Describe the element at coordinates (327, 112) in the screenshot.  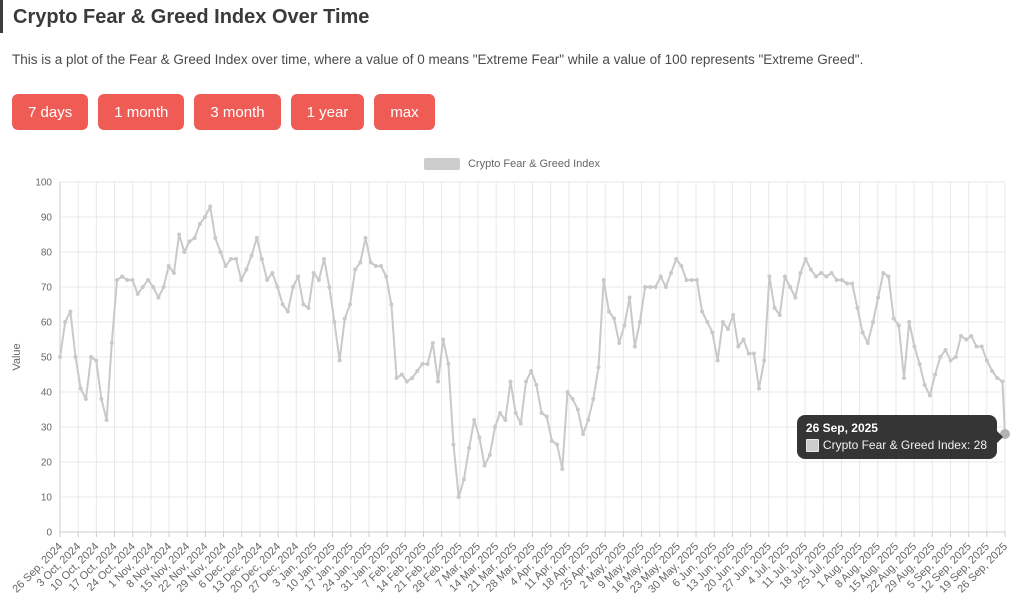
I see `range-button-1-year: 1 year` at that location.